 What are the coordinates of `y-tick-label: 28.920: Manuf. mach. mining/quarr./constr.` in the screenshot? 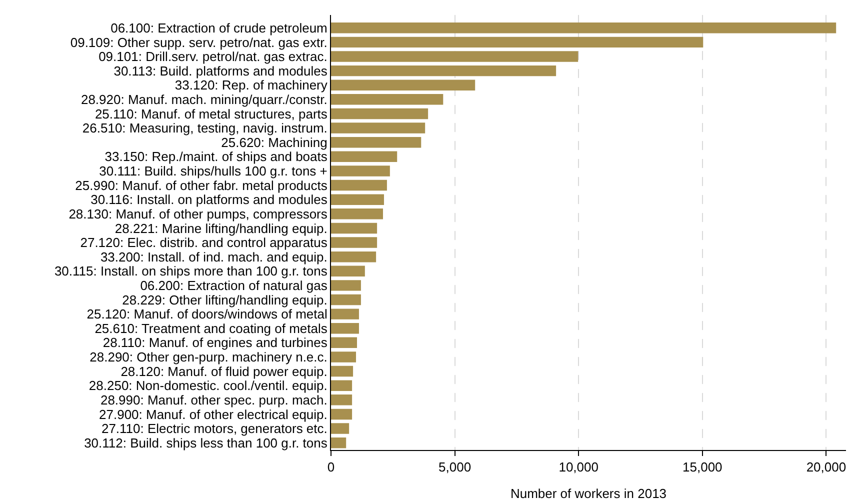 It's located at (204, 99).